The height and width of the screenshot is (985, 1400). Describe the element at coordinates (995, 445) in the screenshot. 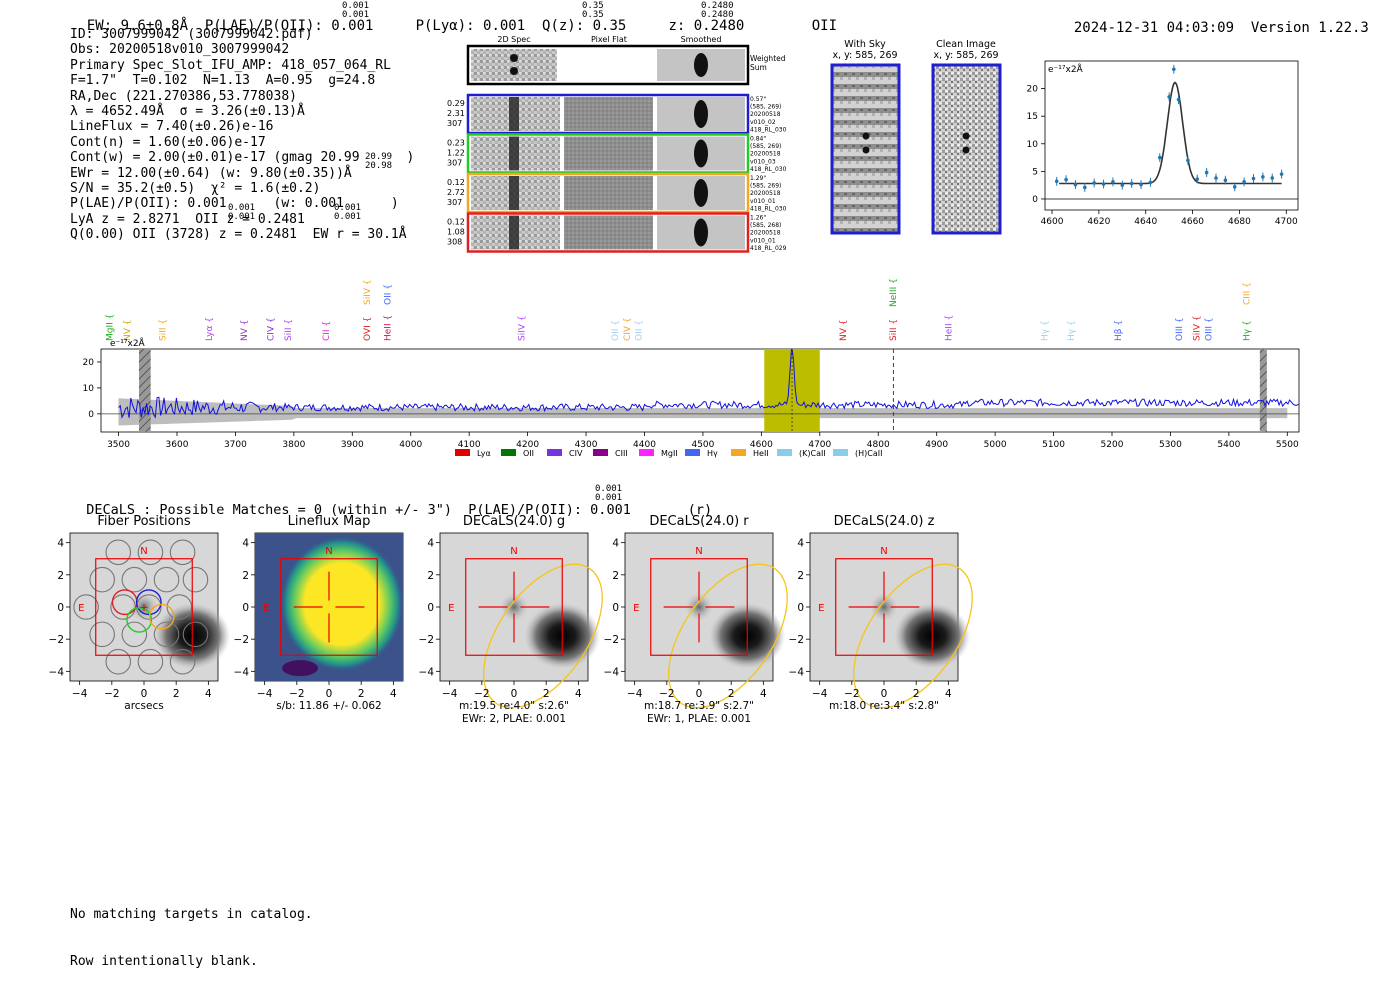

I see `spectrum-xtick-16: 5000` at that location.